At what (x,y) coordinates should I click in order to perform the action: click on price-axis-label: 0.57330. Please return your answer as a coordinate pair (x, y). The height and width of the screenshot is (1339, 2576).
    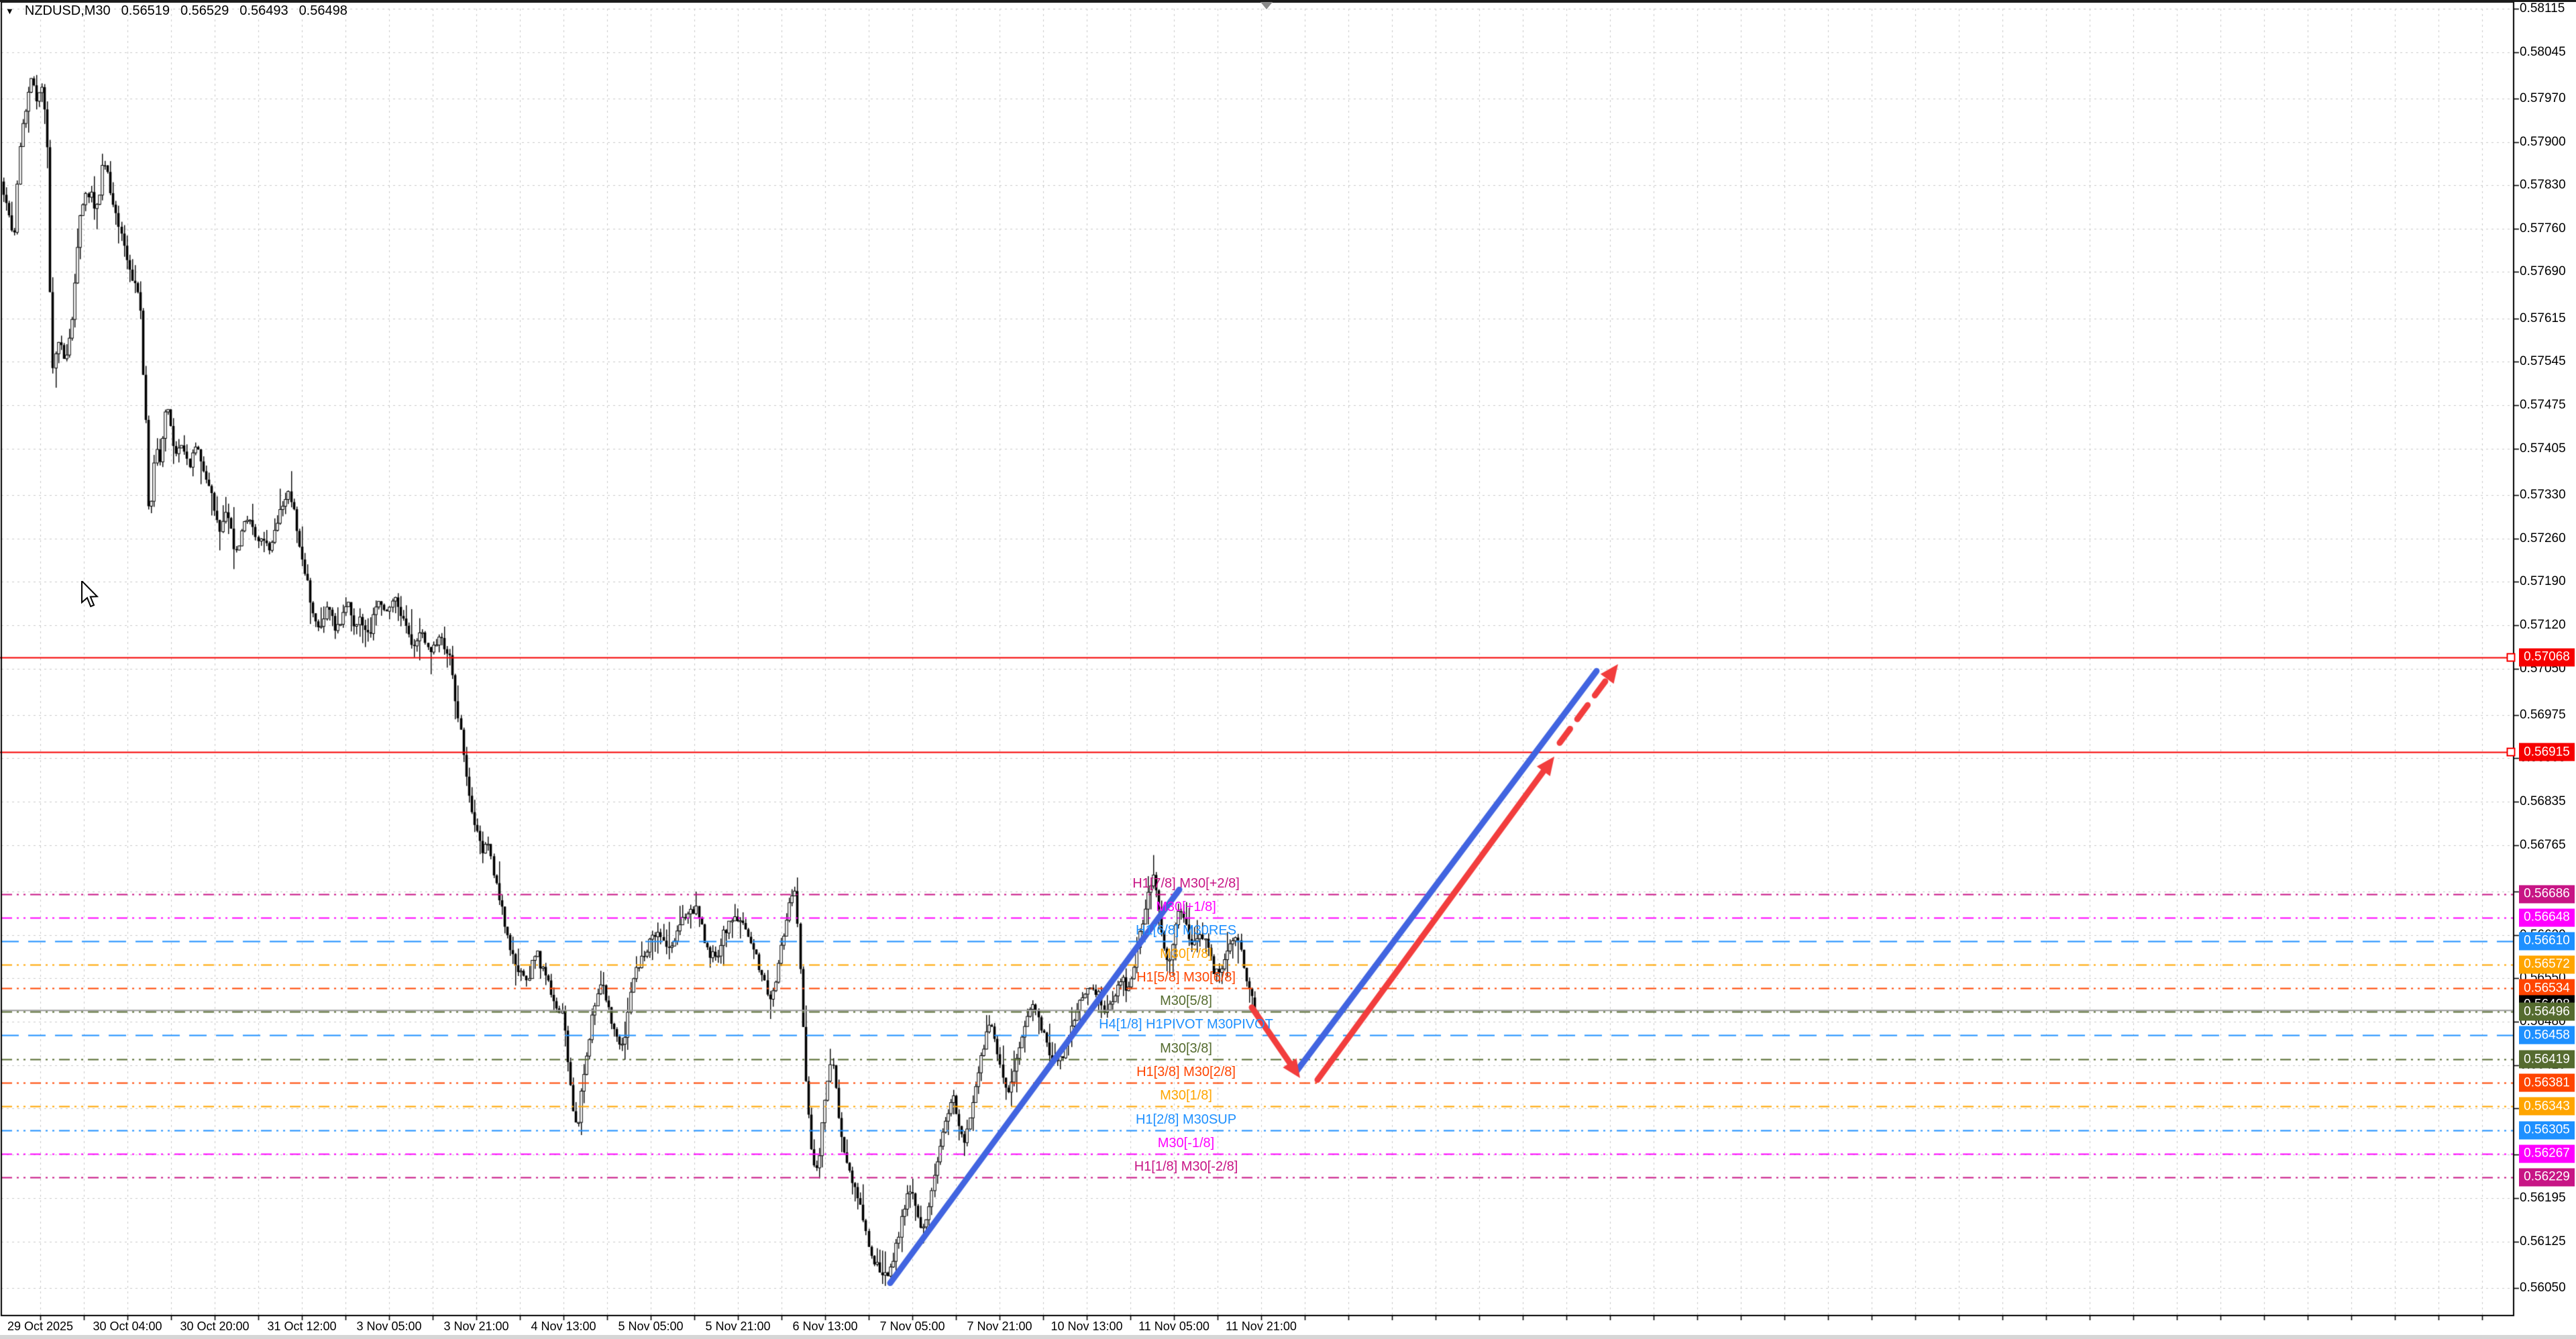
    Looking at the image, I should click on (2543, 494).